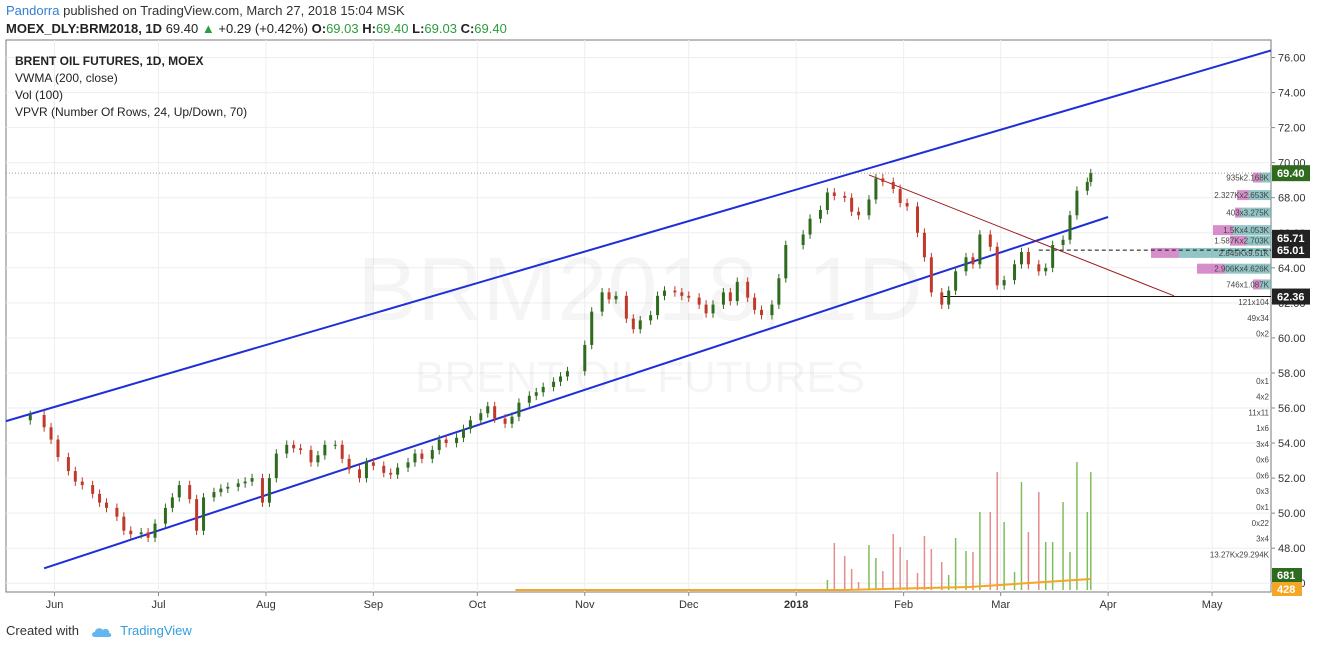  Describe the element at coordinates (392, 28) in the screenshot. I see `high-value: 69.40` at that location.